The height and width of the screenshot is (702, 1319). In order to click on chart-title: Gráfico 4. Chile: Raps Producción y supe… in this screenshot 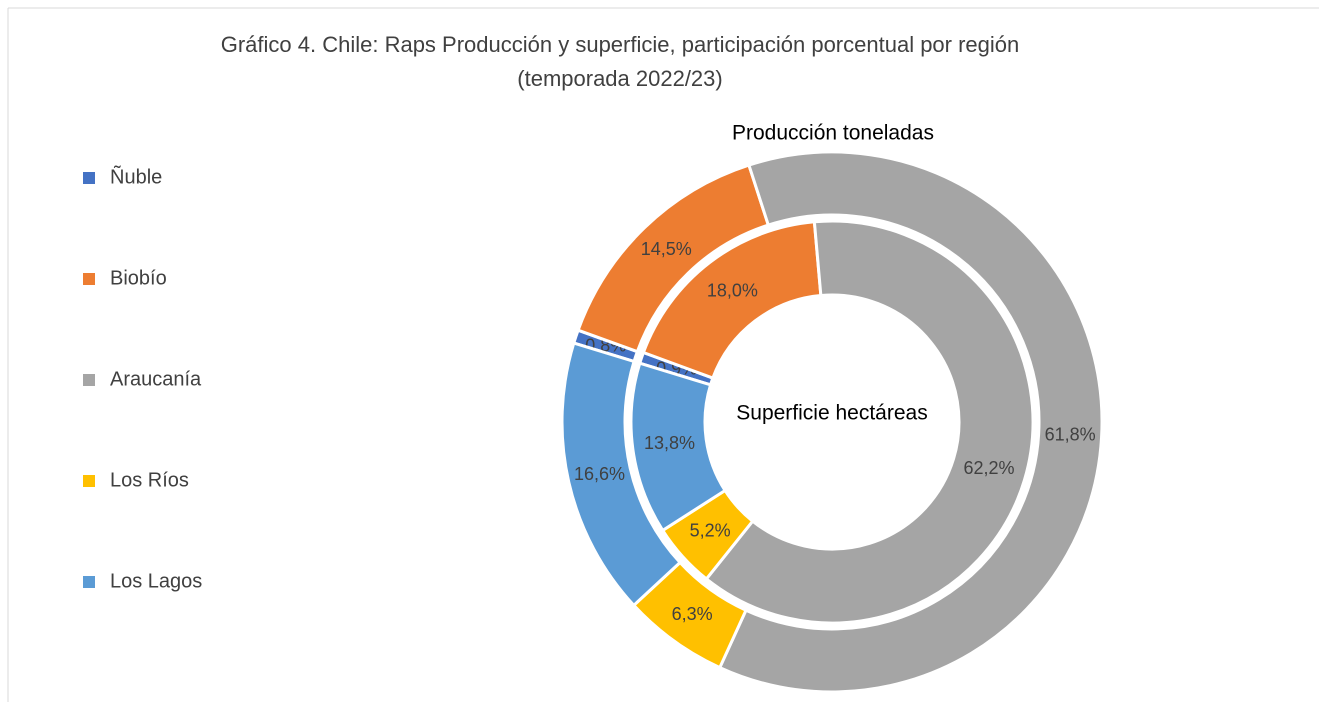, I will do `click(620, 61)`.